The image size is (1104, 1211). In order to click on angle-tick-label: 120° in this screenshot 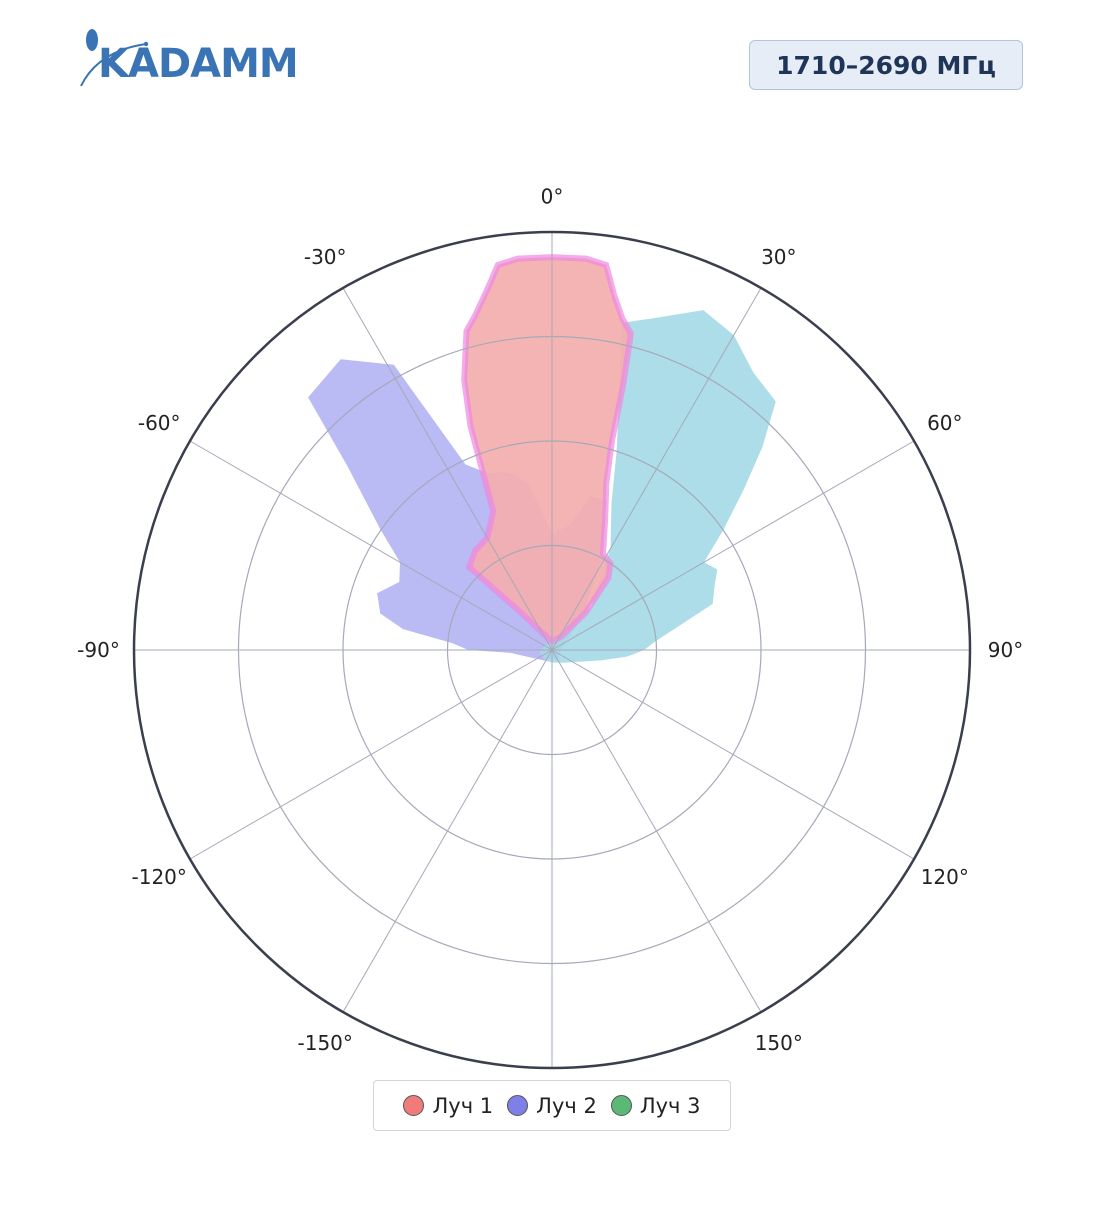, I will do `click(945, 877)`.